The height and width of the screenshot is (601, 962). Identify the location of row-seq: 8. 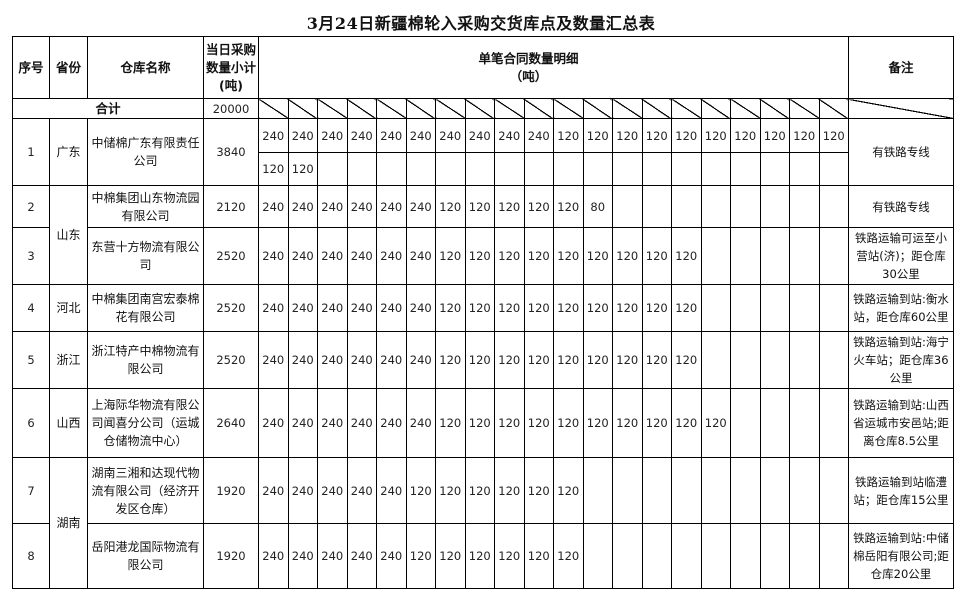
(31, 556).